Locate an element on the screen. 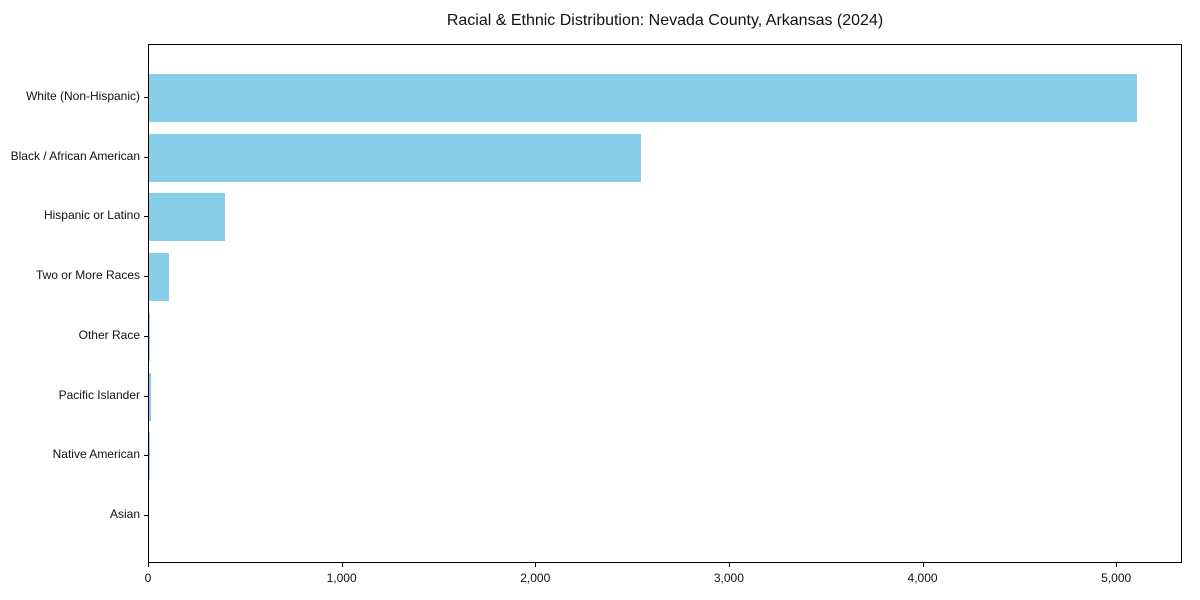  y-axis-category-label: Asian is located at coordinates (124, 513).